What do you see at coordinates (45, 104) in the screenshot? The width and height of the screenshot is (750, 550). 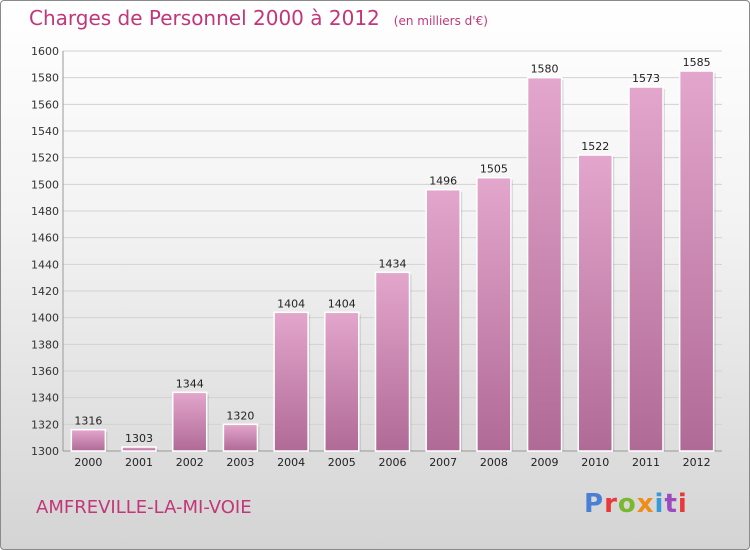 I see `y-tick-label: 1560` at bounding box center [45, 104].